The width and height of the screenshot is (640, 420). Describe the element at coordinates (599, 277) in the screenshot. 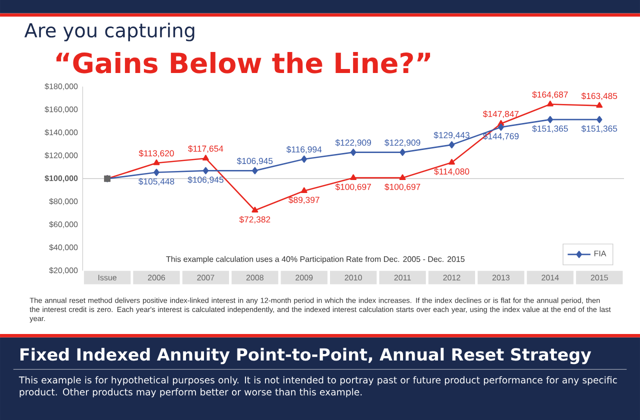

I see `x-tick-label: 2015` at that location.